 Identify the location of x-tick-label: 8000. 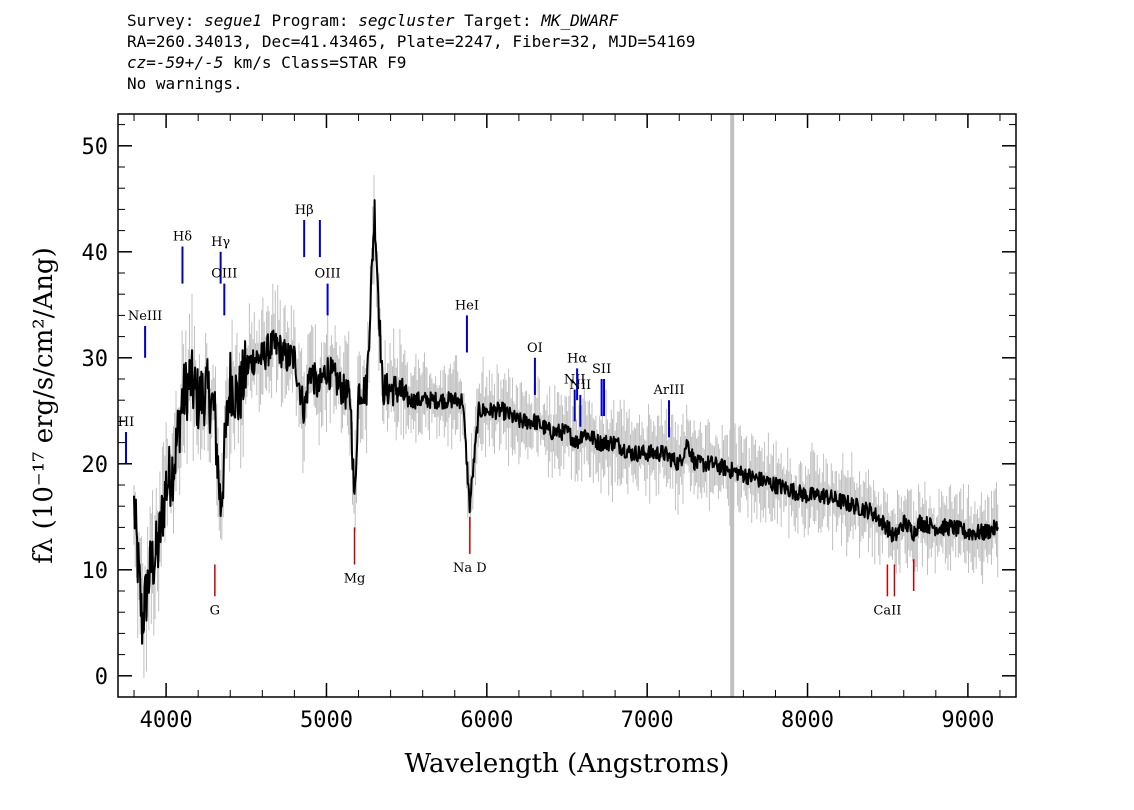
(807, 720).